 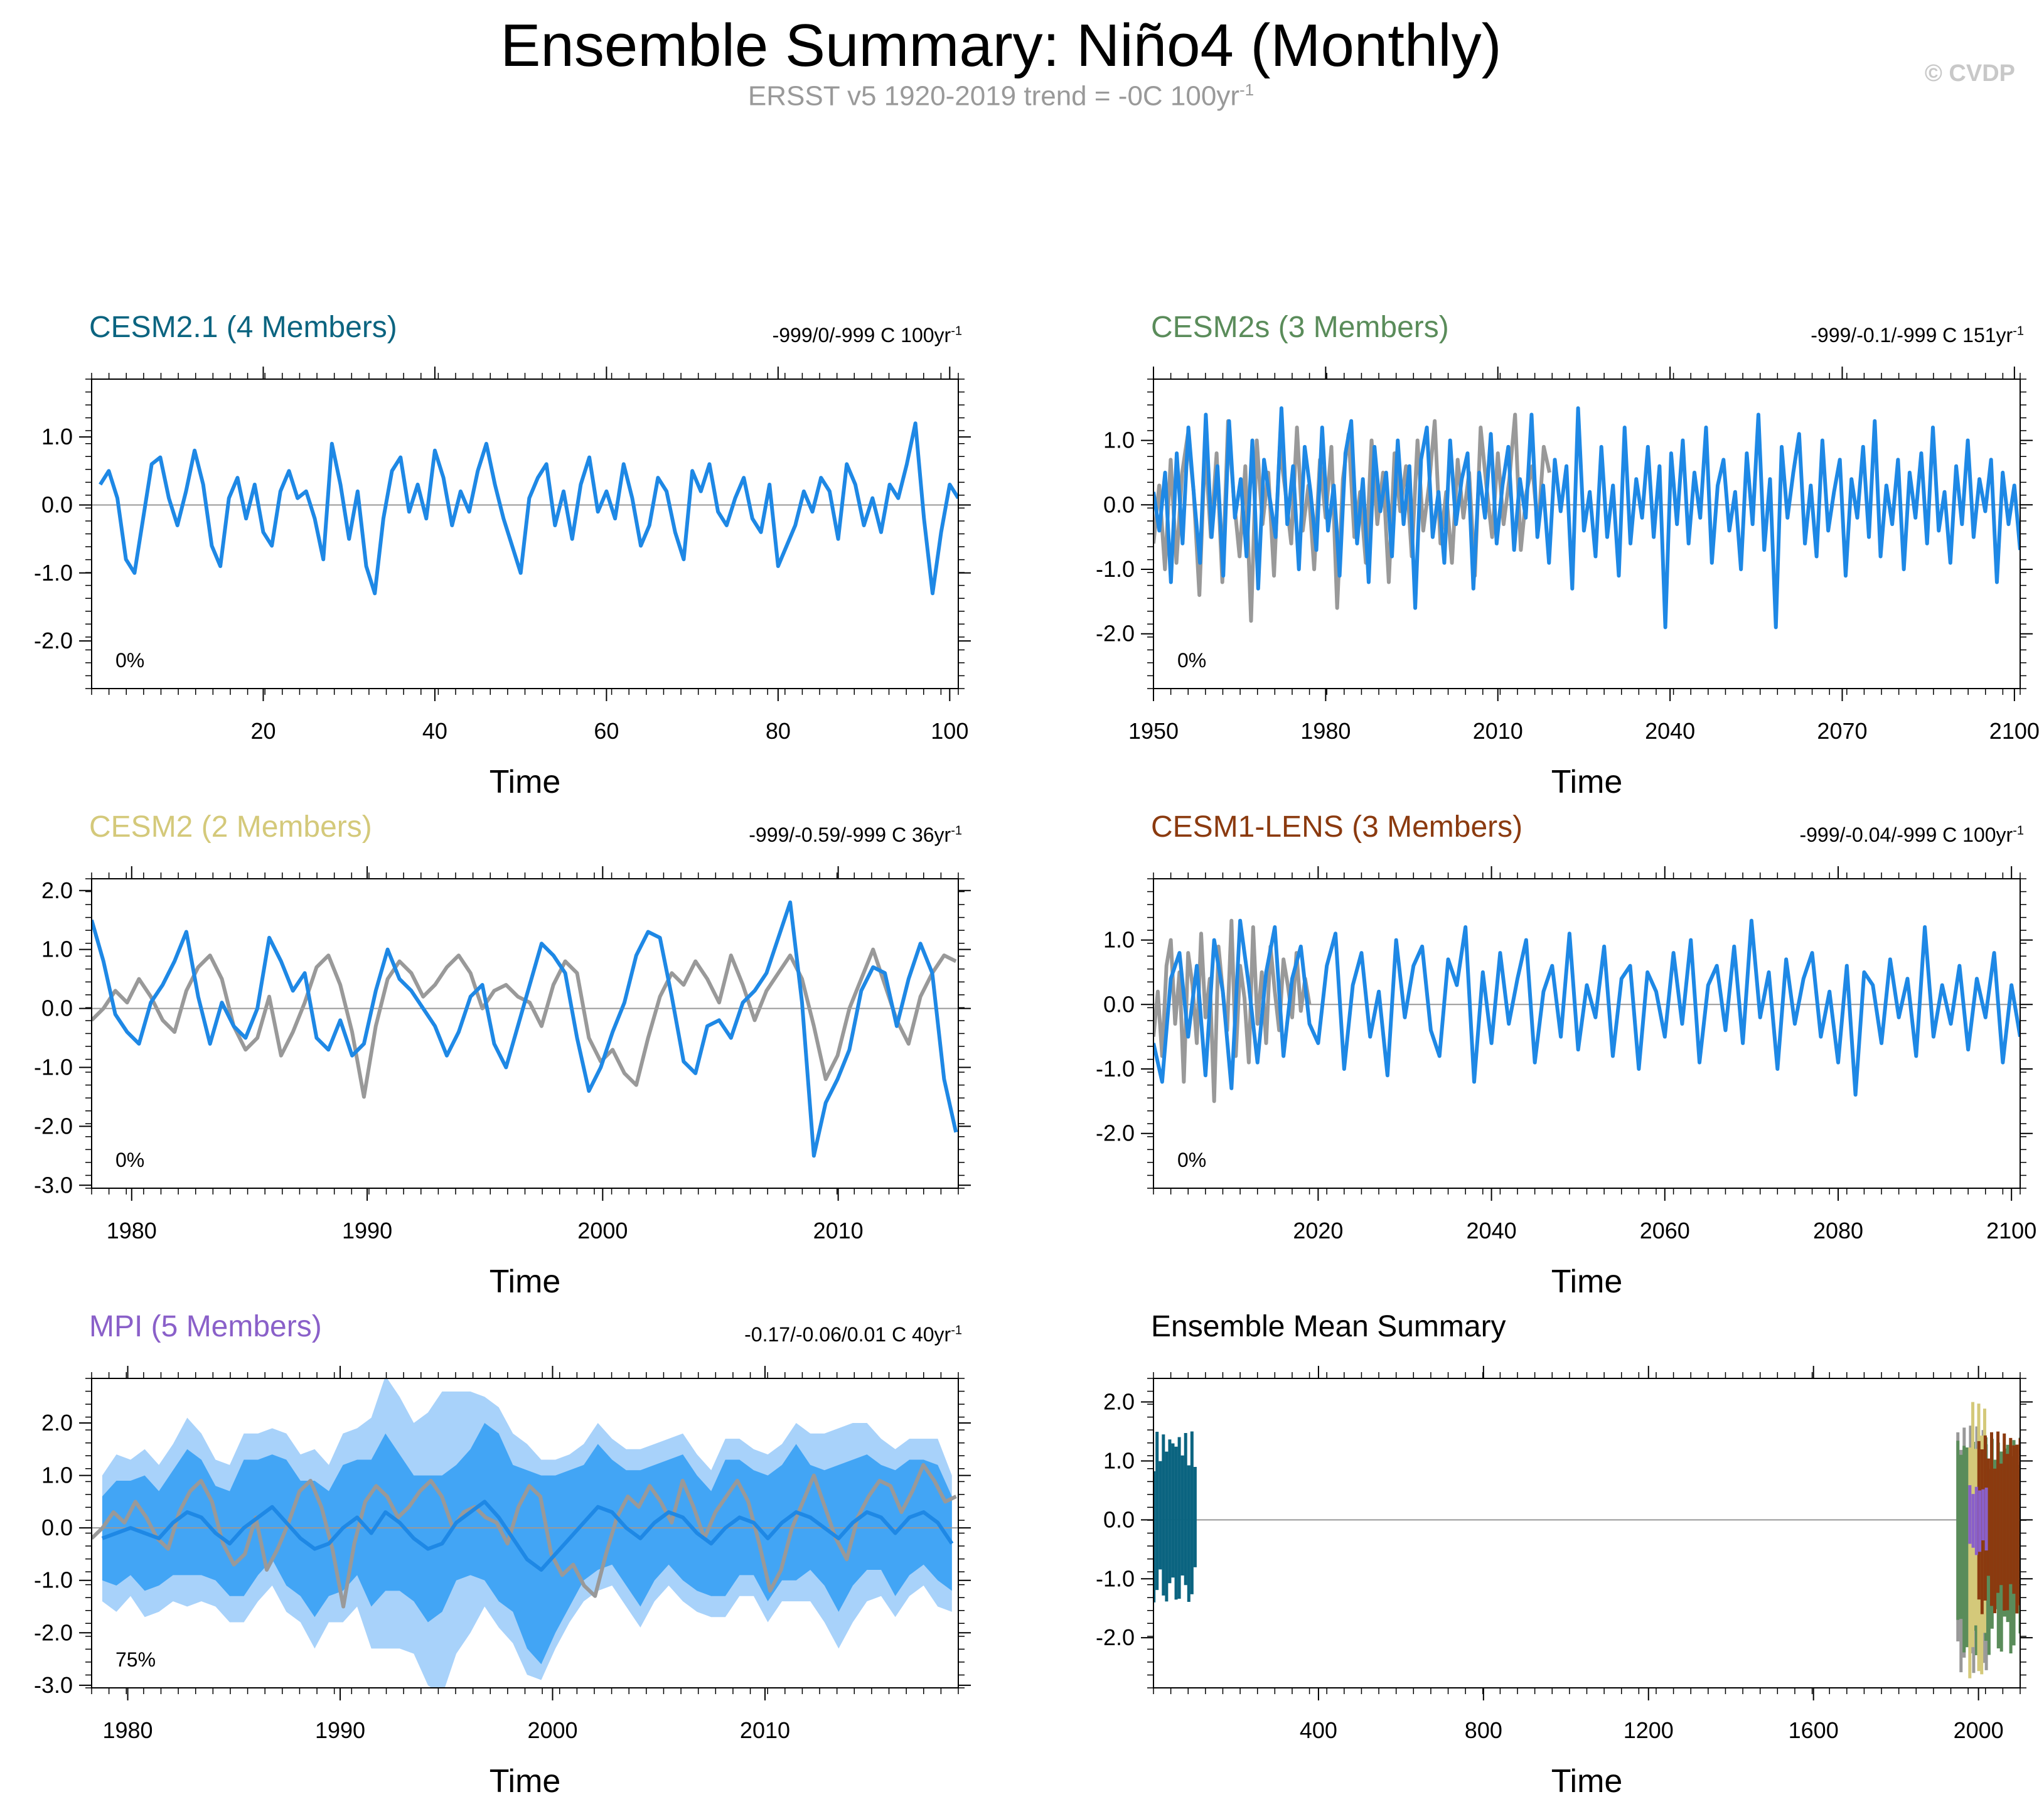 What do you see at coordinates (1814, 1730) in the screenshot?
I see `x-tick-label: 1600` at bounding box center [1814, 1730].